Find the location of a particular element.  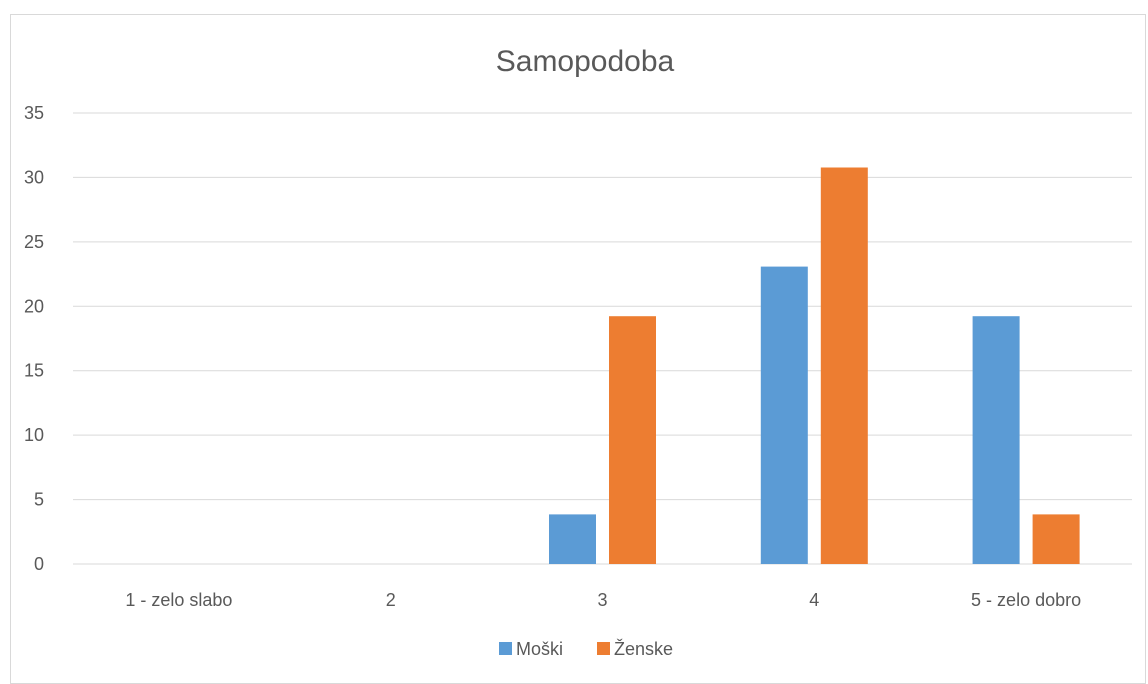

legend: Moški Ženske is located at coordinates (586, 649).